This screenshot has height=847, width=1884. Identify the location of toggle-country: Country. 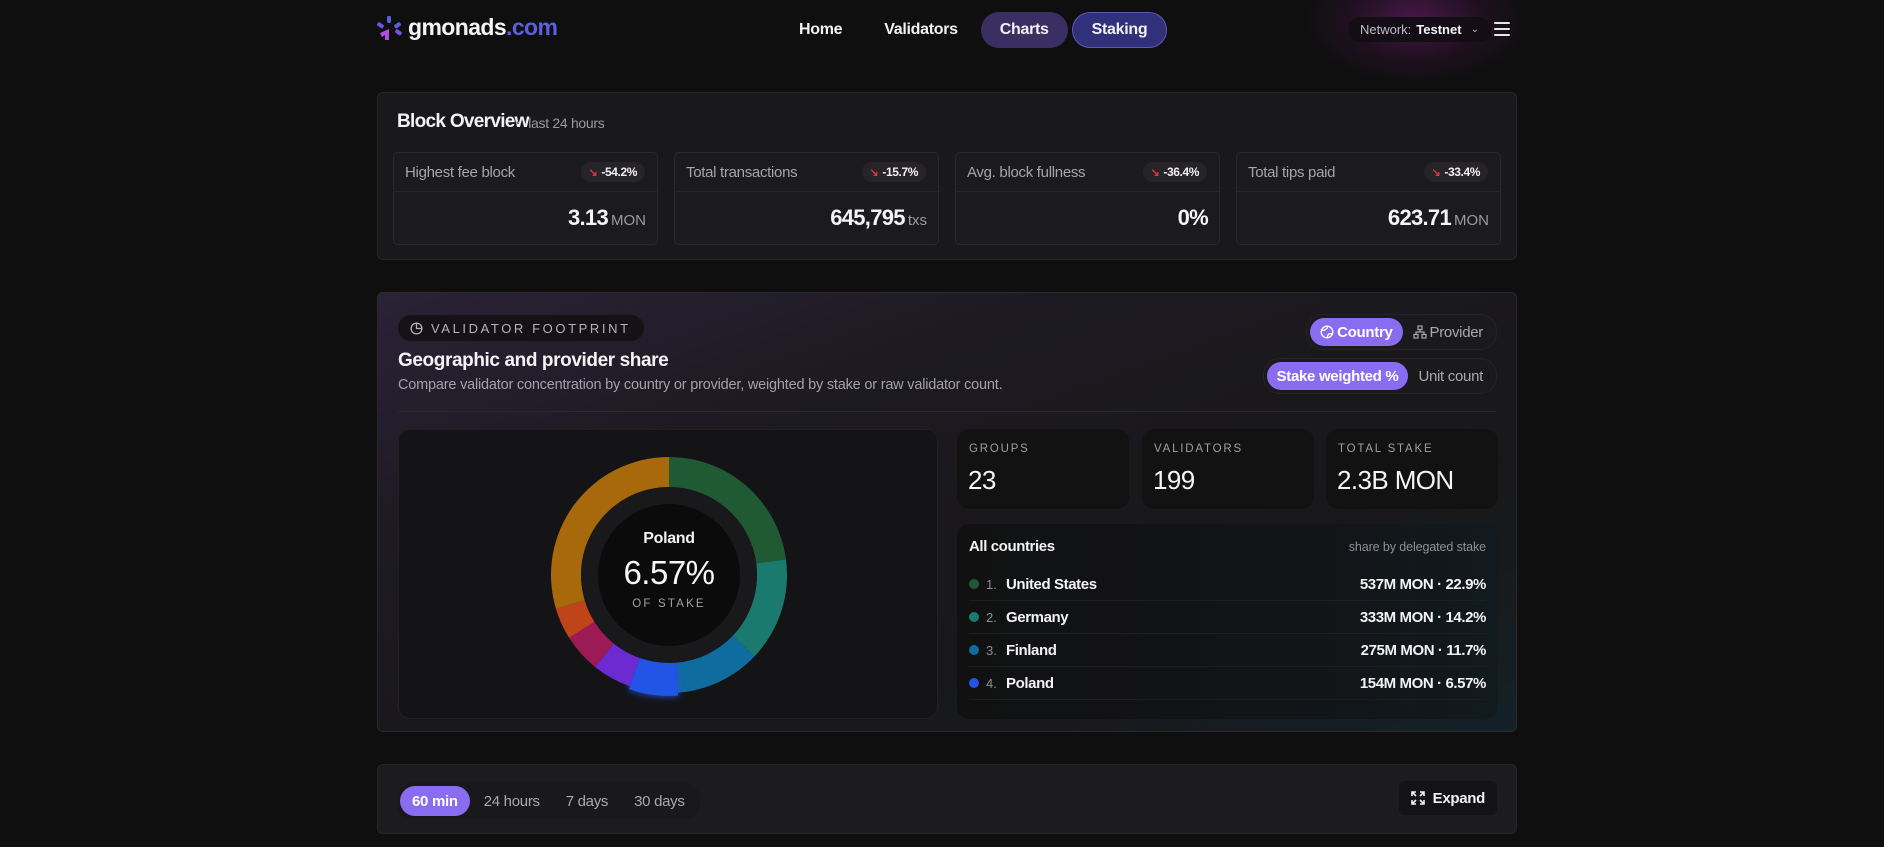
(1356, 332).